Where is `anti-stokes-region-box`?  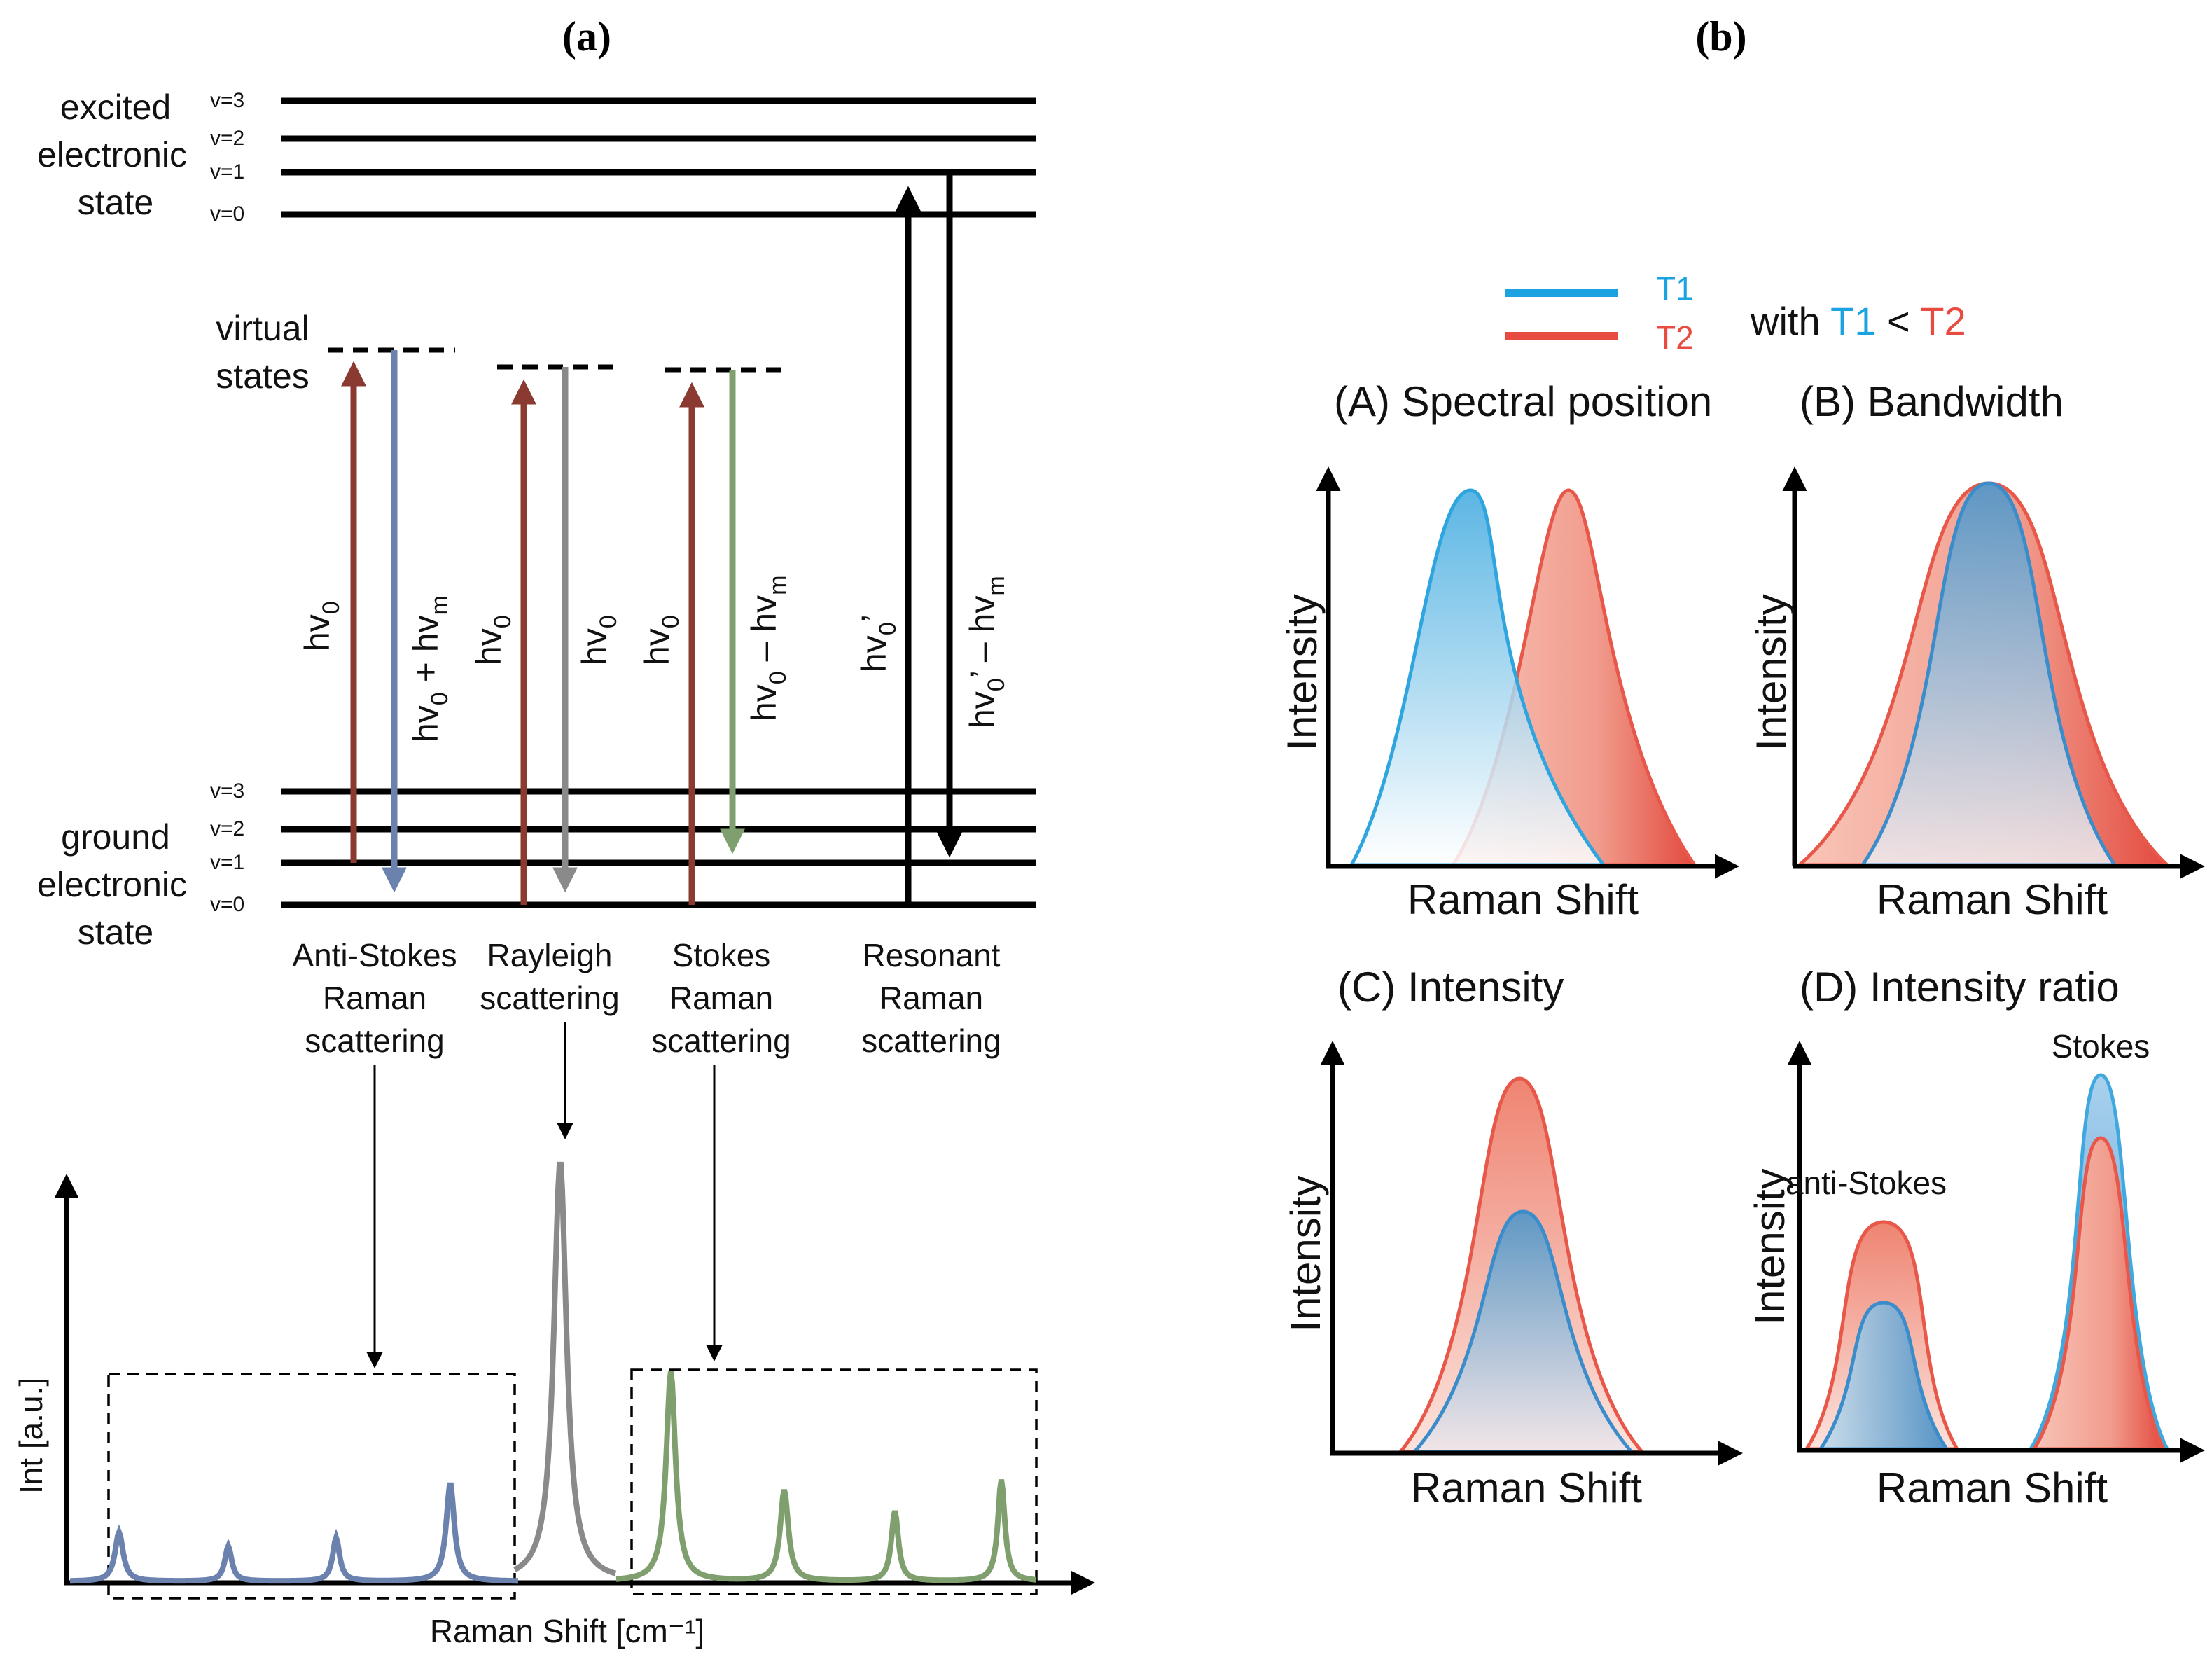
anti-stokes-region-box is located at coordinates (311, 1487).